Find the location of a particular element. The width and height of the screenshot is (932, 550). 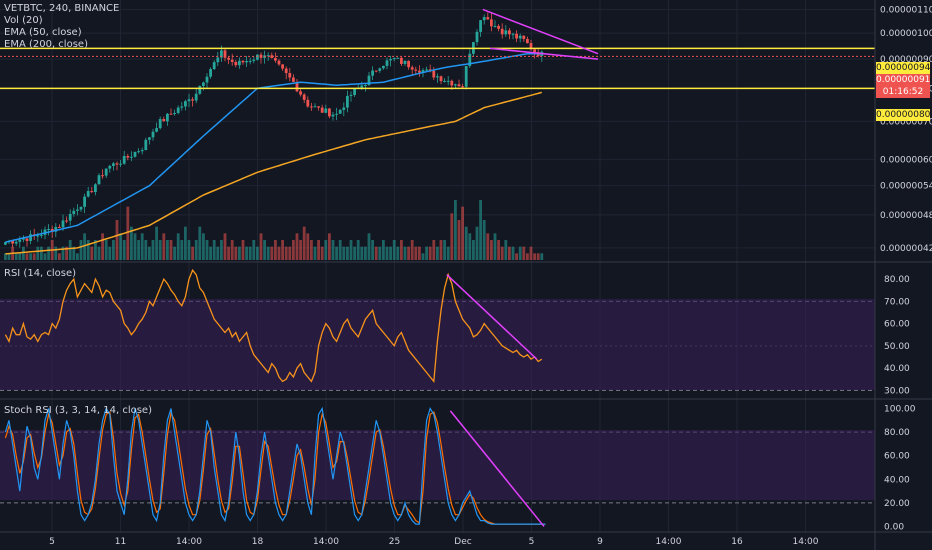

ema50-legend: EMA (50, close) is located at coordinates (43, 32).